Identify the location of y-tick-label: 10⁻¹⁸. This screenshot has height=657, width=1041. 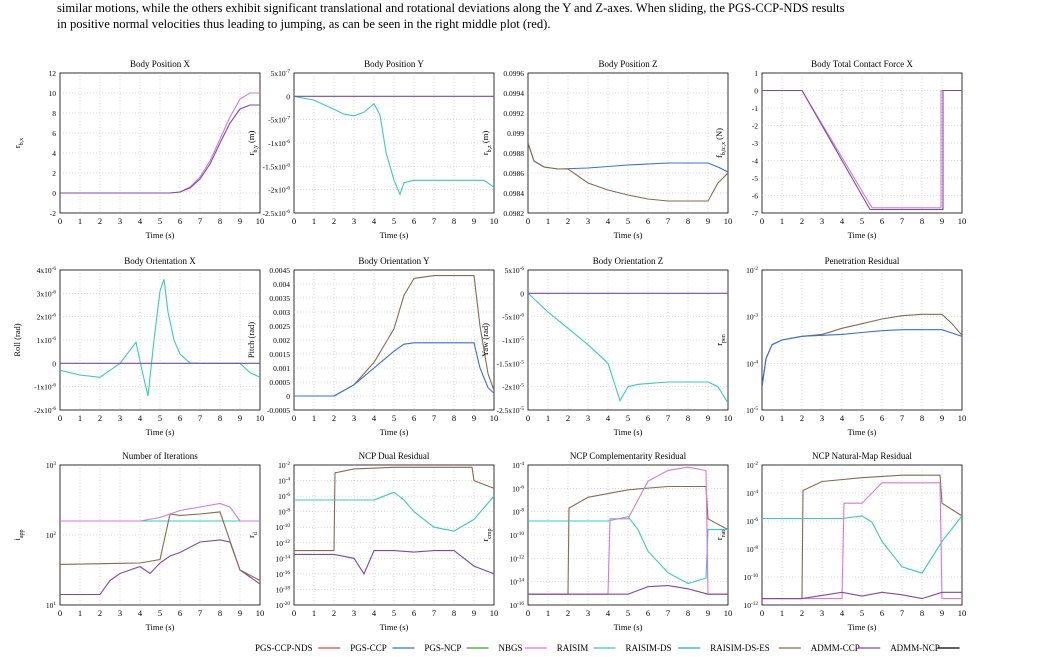
(283, 589).